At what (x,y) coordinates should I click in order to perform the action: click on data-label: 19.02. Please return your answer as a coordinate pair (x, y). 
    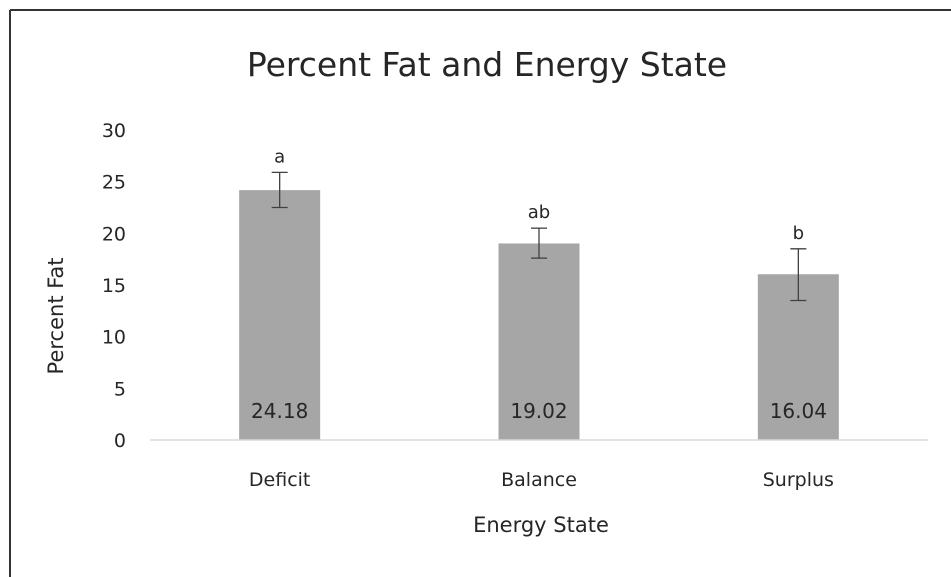
    Looking at the image, I should click on (538, 411).